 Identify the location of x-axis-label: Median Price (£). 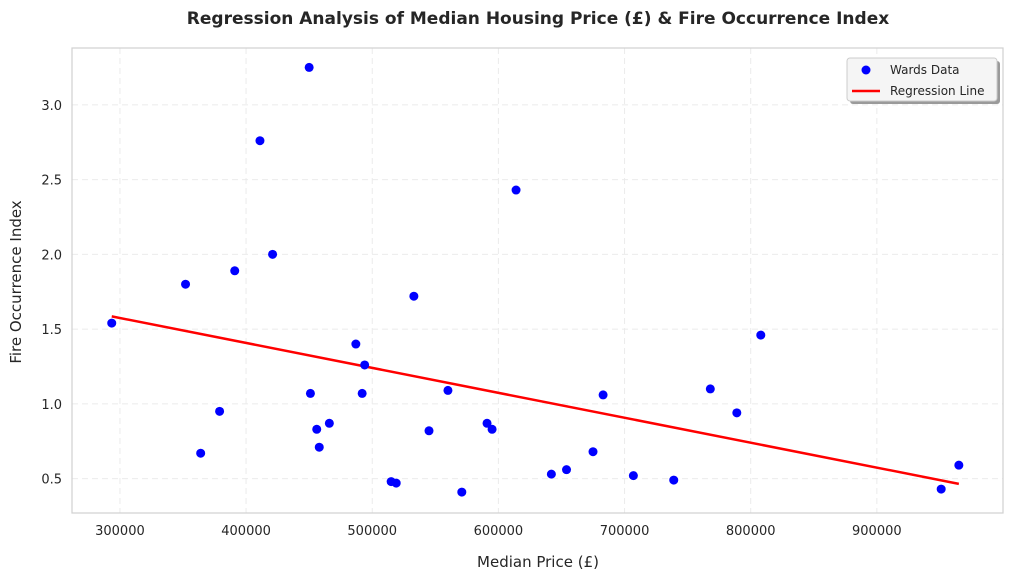
(538, 562).